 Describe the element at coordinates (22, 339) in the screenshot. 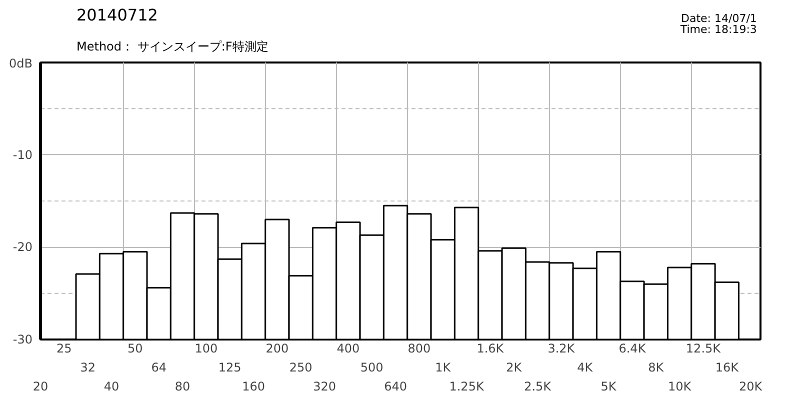

I see `y-tick-label: -30` at that location.